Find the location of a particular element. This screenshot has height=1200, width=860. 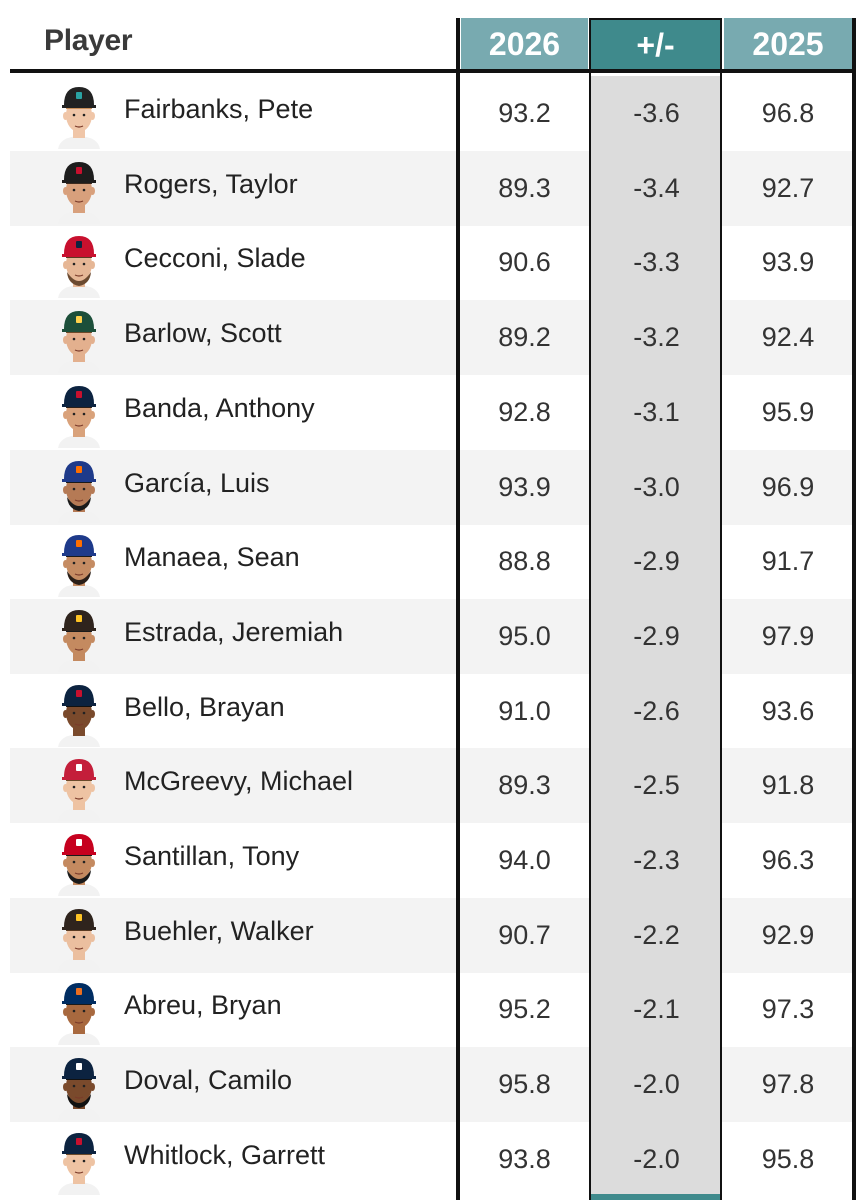

value-2026-cell: 94.0 is located at coordinates (524, 860).